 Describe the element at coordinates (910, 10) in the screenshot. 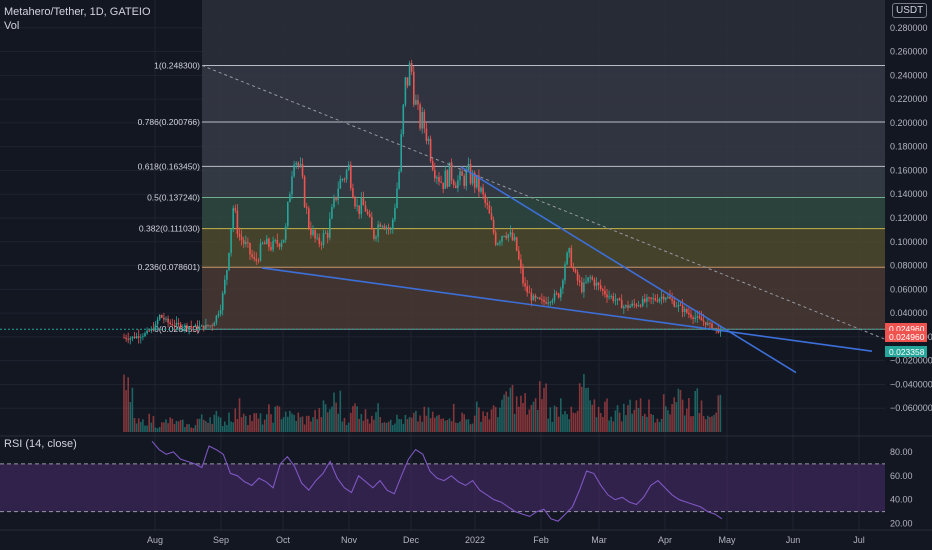

I see `currency-badge: USDT` at that location.